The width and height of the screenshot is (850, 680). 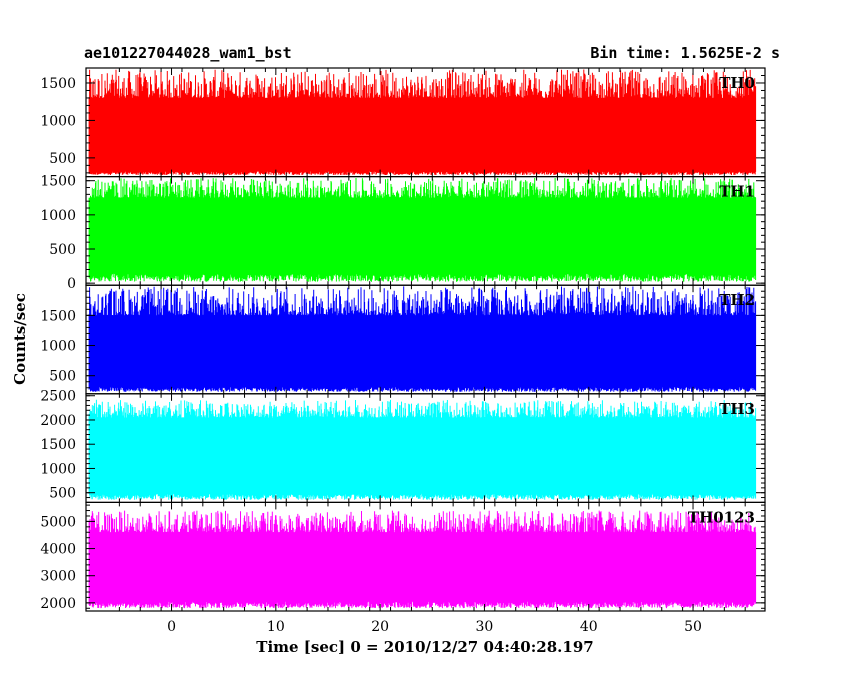 I want to click on x-axis-label: Time [sec] 0 = 2010/12/27 04:40:28.197, so click(x=425, y=647).